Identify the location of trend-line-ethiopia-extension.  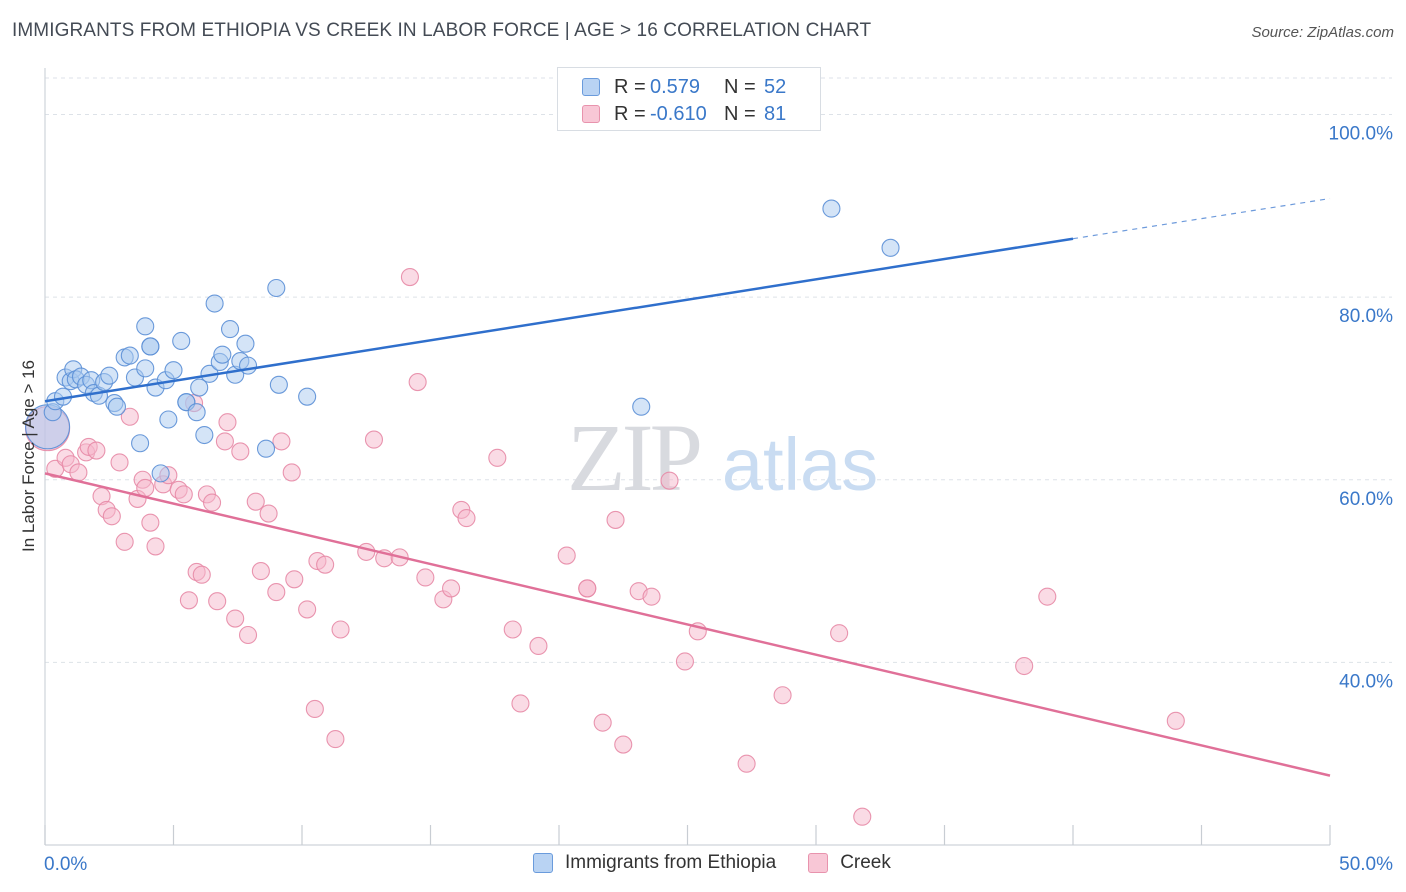
(1201, 218).